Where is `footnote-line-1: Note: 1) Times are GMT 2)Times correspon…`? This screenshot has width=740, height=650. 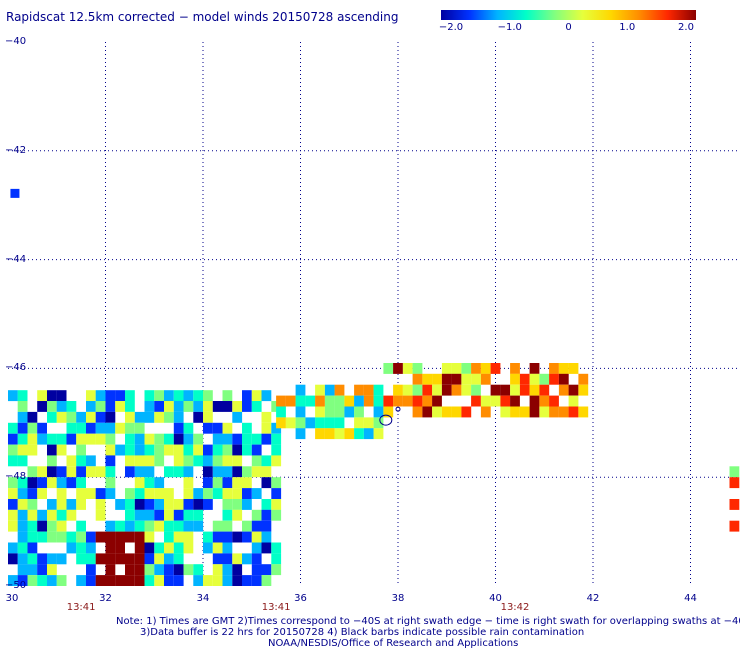 footnote-line-1: Note: 1) Times are GMT 2)Times correspon… is located at coordinates (428, 621).